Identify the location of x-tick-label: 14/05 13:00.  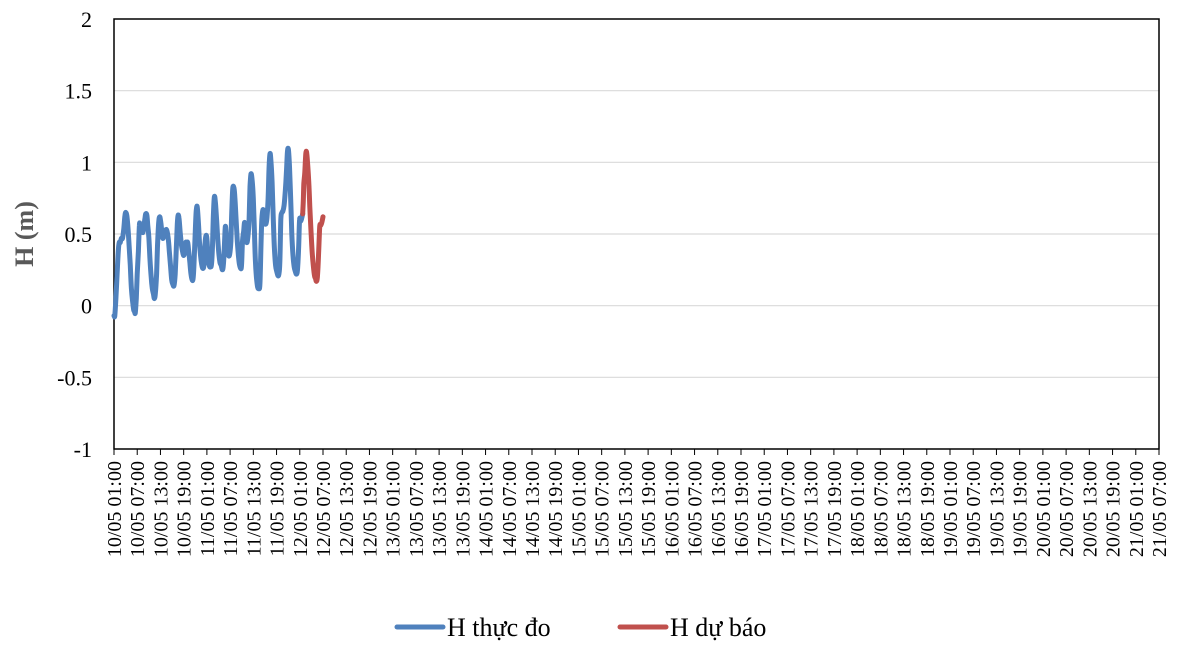
(533, 509).